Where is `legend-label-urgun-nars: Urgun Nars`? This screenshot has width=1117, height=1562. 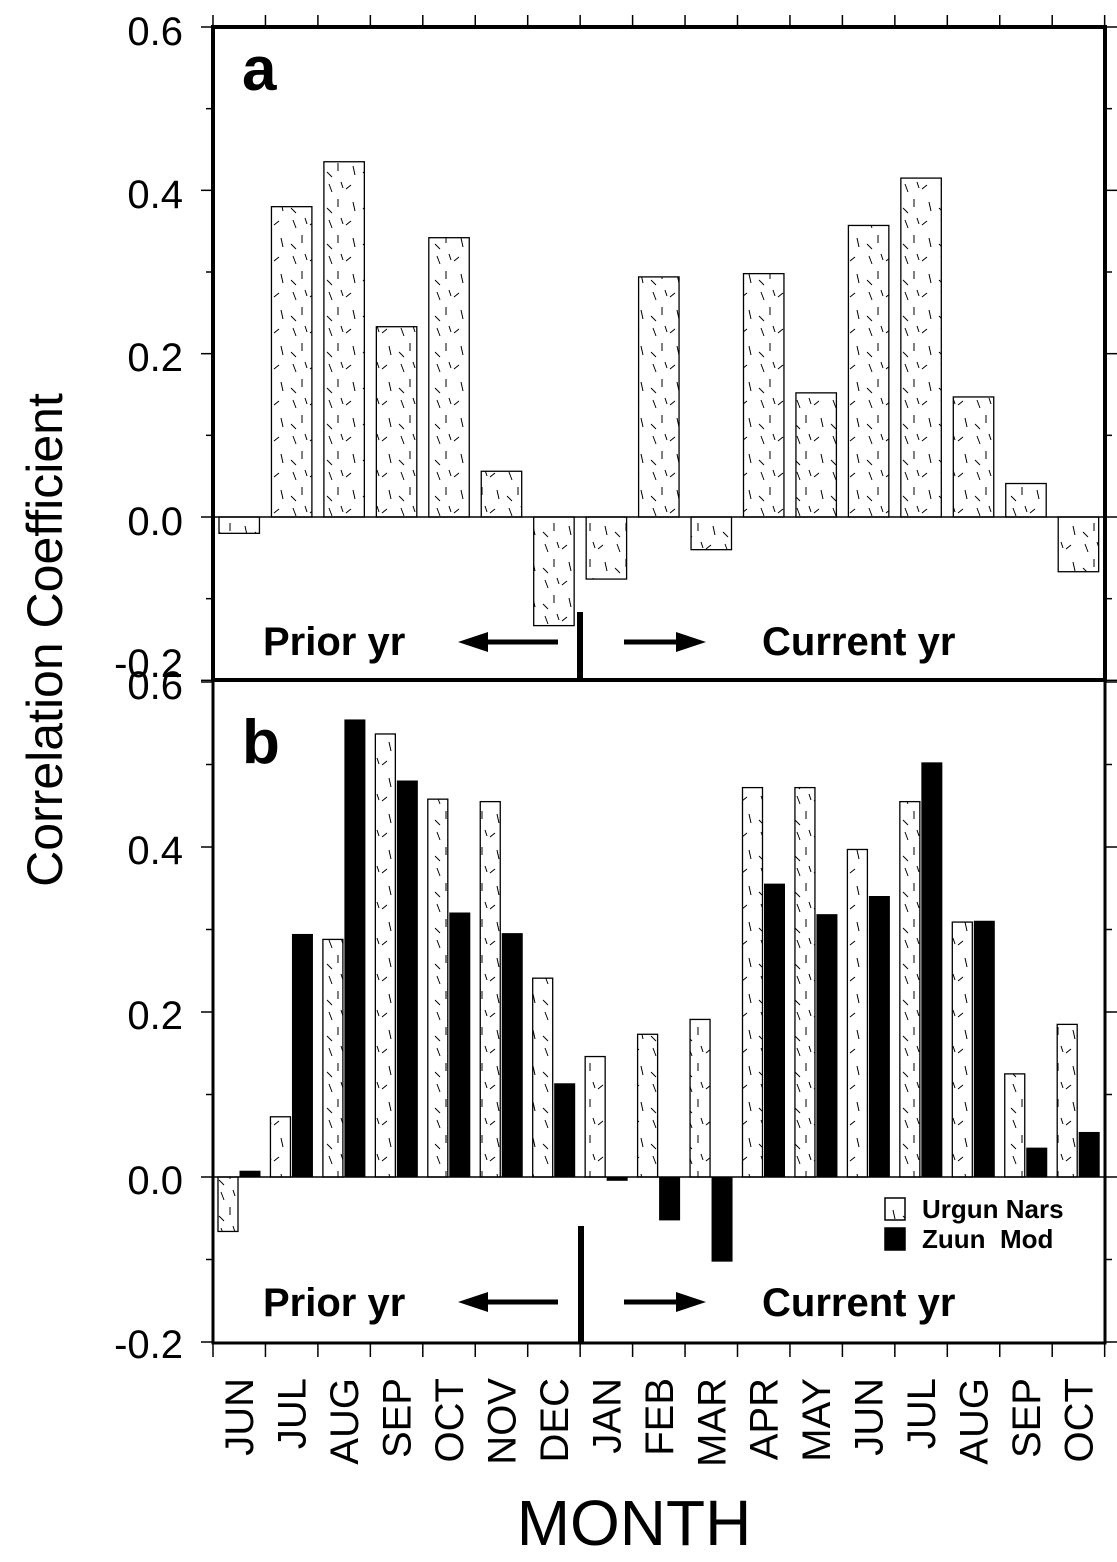 legend-label-urgun-nars: Urgun Nars is located at coordinates (993, 1209).